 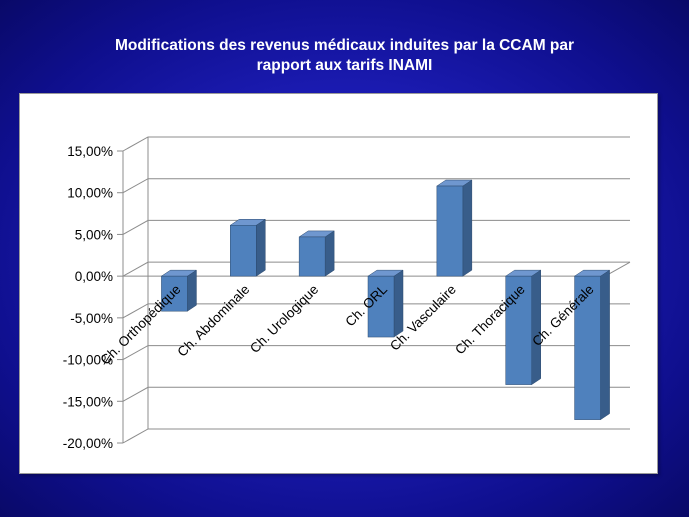 What do you see at coordinates (284, 319) in the screenshot?
I see `x-category-label: Ch. Urologique` at bounding box center [284, 319].